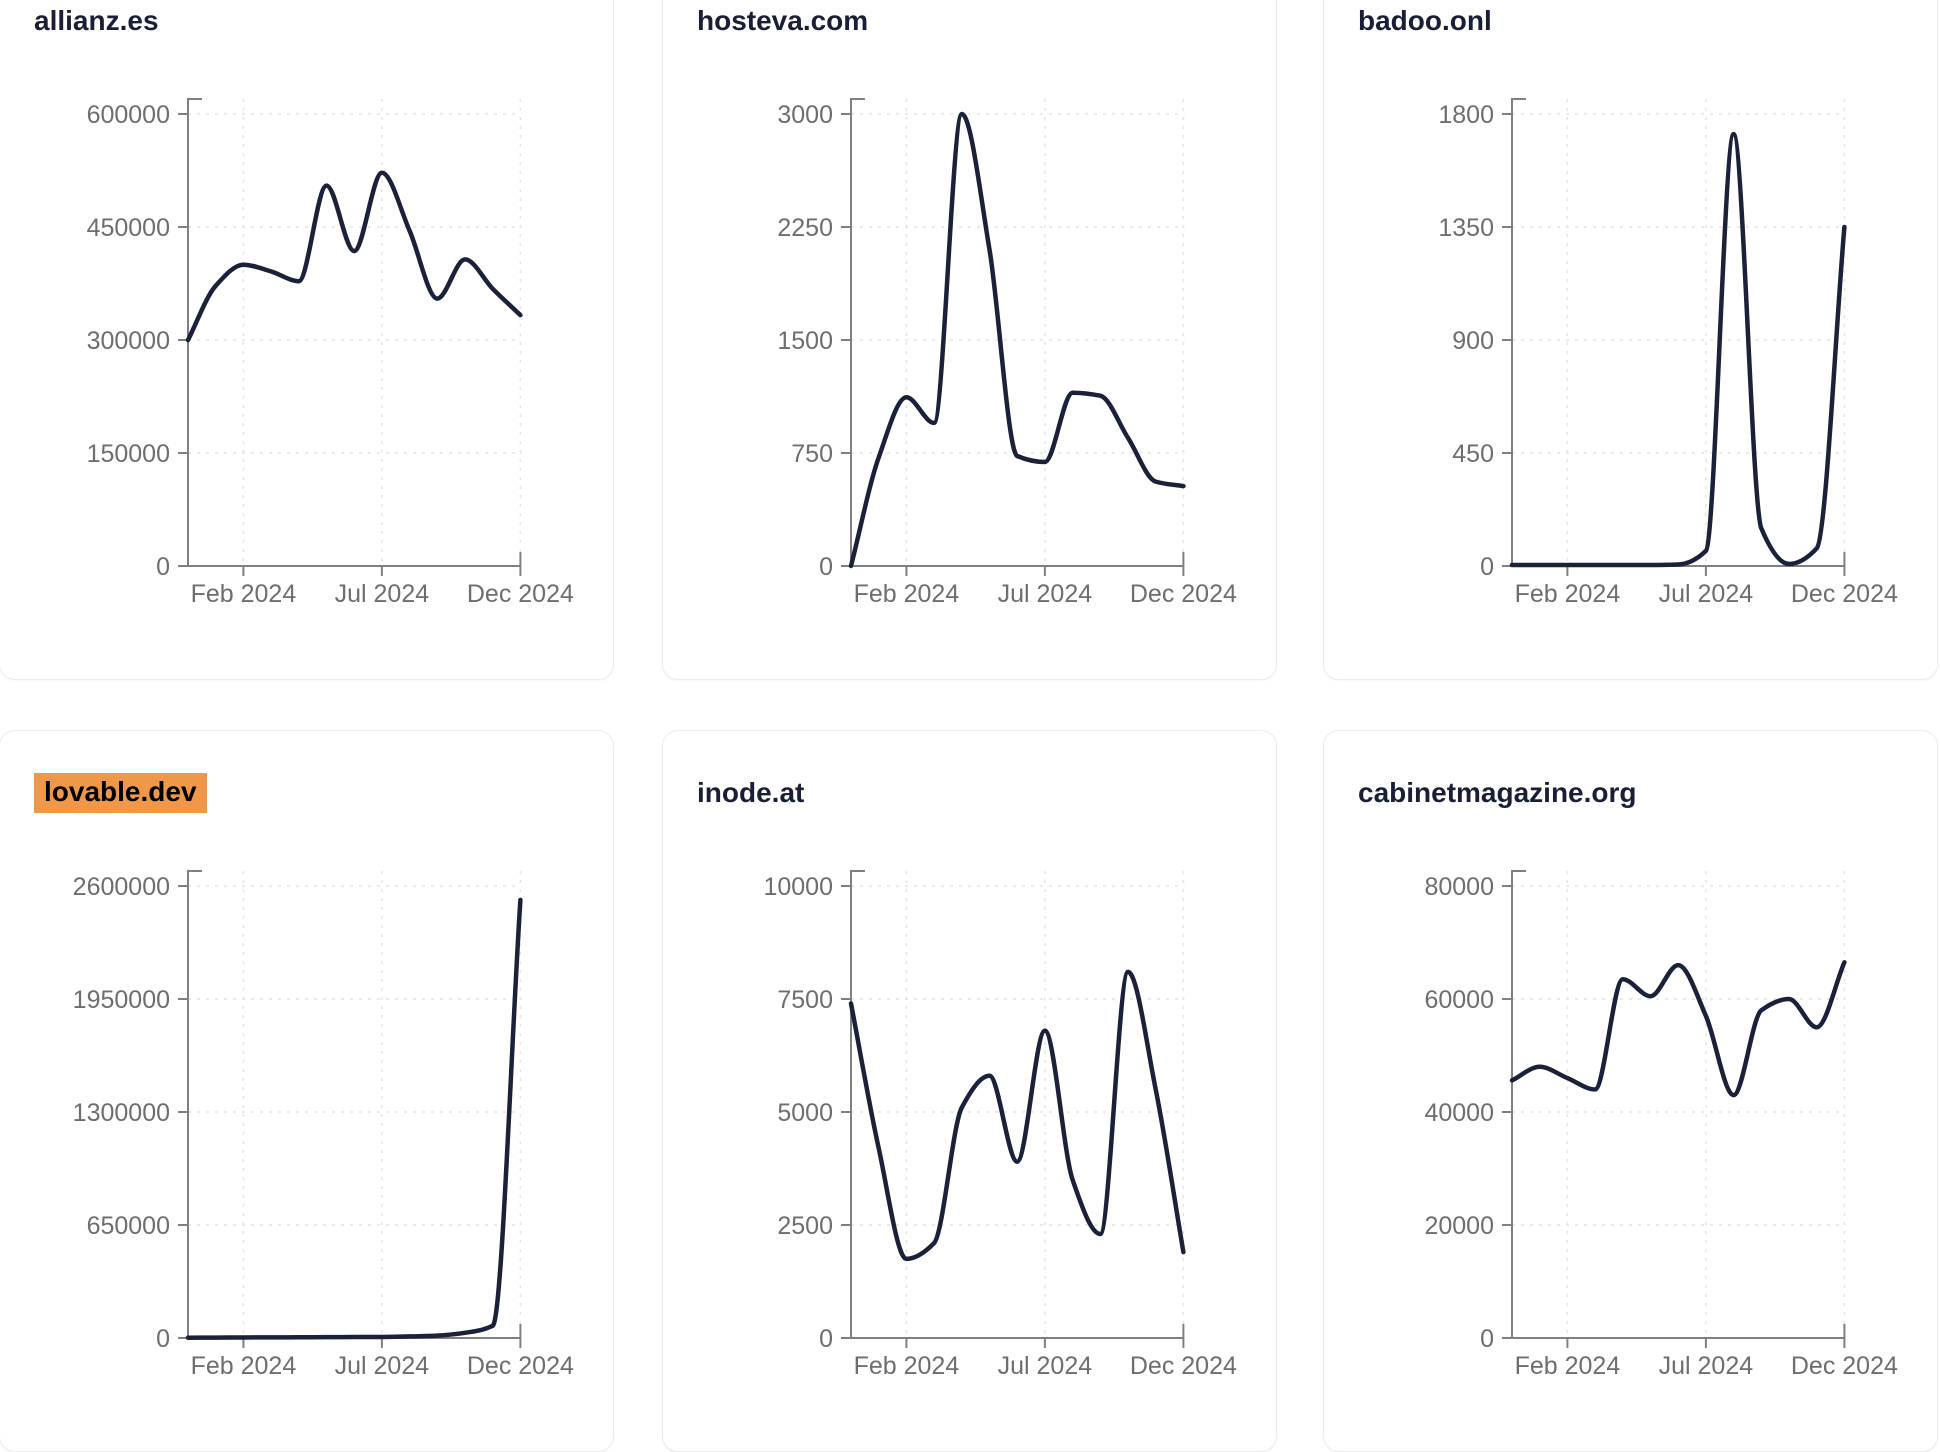 The height and width of the screenshot is (1452, 1940). Describe the element at coordinates (783, 20) in the screenshot. I see `chart-title: hosteva.com` at that location.